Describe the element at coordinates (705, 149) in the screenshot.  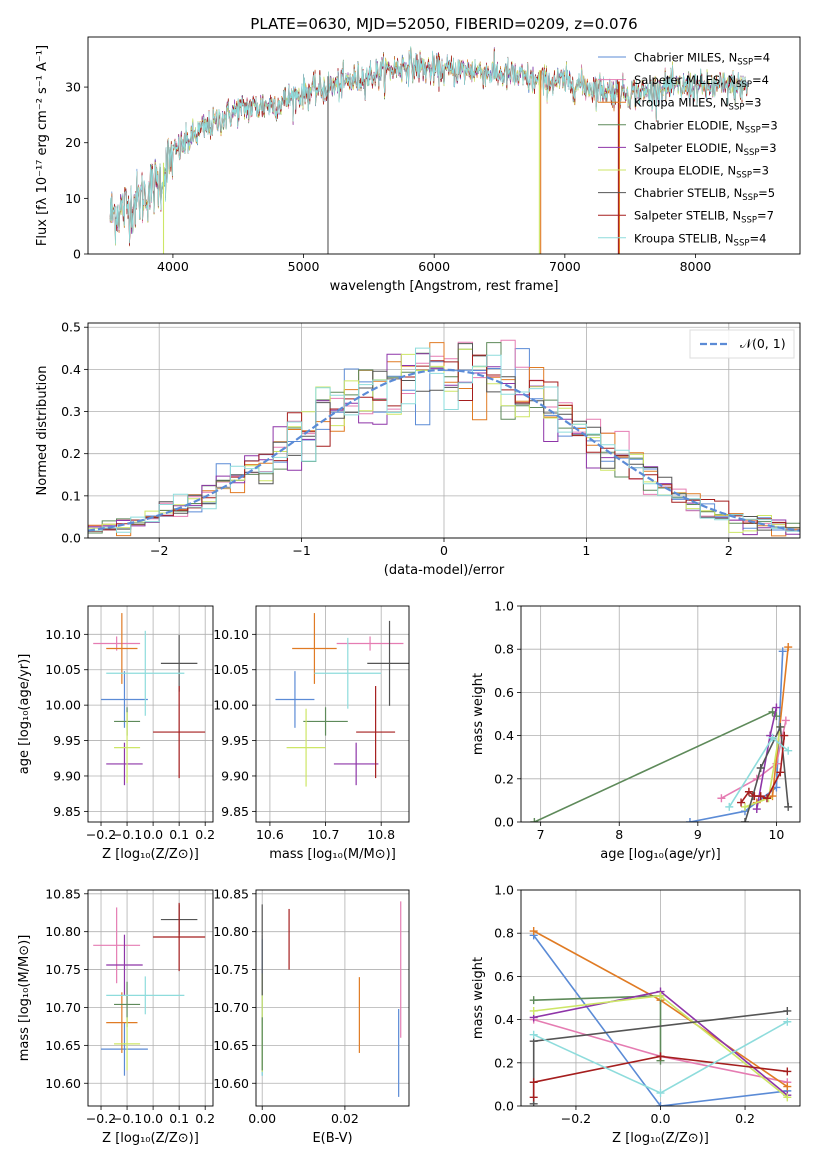
I see `legend-entry: Salpeter ELODIE, NSSP=3` at that location.